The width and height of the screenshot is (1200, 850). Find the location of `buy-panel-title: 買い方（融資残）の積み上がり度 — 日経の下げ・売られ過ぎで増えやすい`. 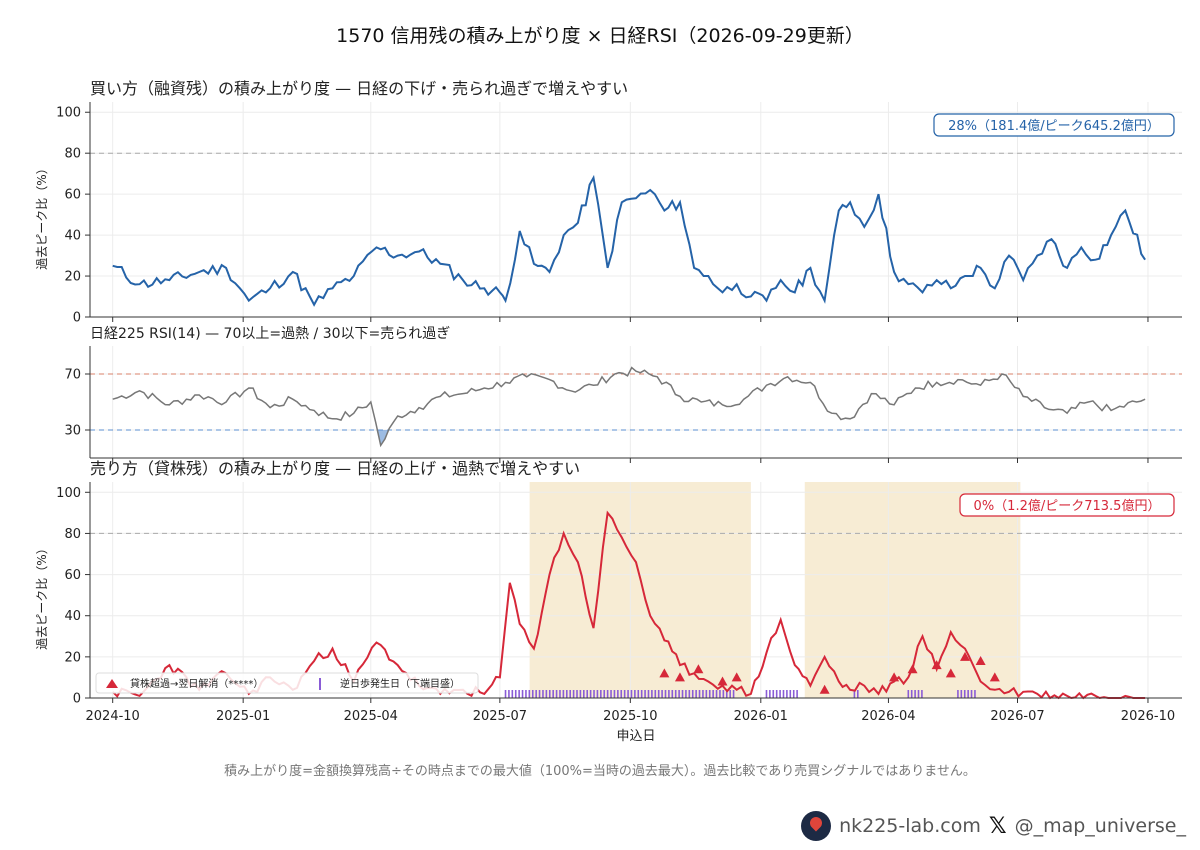

buy-panel-title: 買い方（融資残）の積み上がり度 — 日経の下げ・売られ過ぎで増えやすい is located at coordinates (359, 88).